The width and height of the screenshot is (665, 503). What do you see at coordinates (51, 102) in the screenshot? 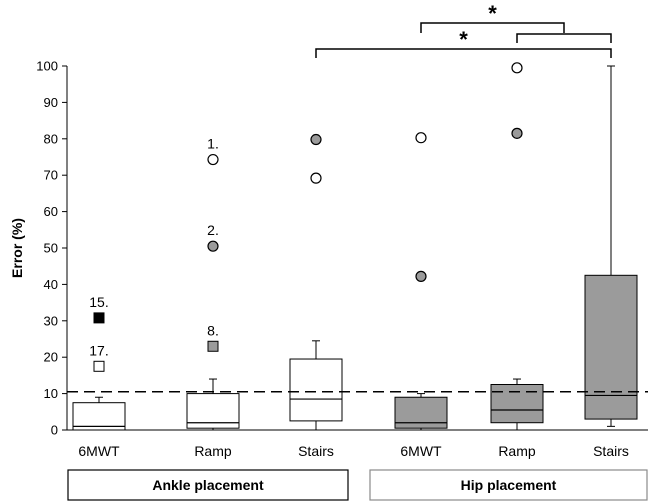
I see `y-tick-label: 90` at bounding box center [51, 102].